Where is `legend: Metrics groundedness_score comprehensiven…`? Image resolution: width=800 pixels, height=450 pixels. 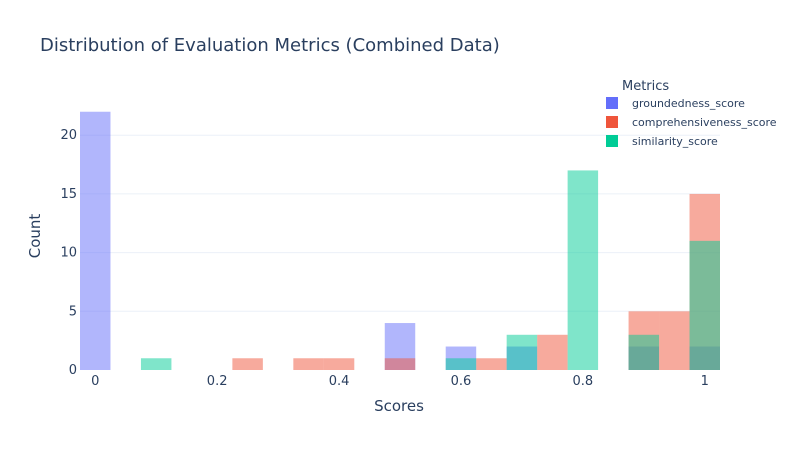 legend: Metrics groundedness_score comprehensiven… is located at coordinates (691, 113).